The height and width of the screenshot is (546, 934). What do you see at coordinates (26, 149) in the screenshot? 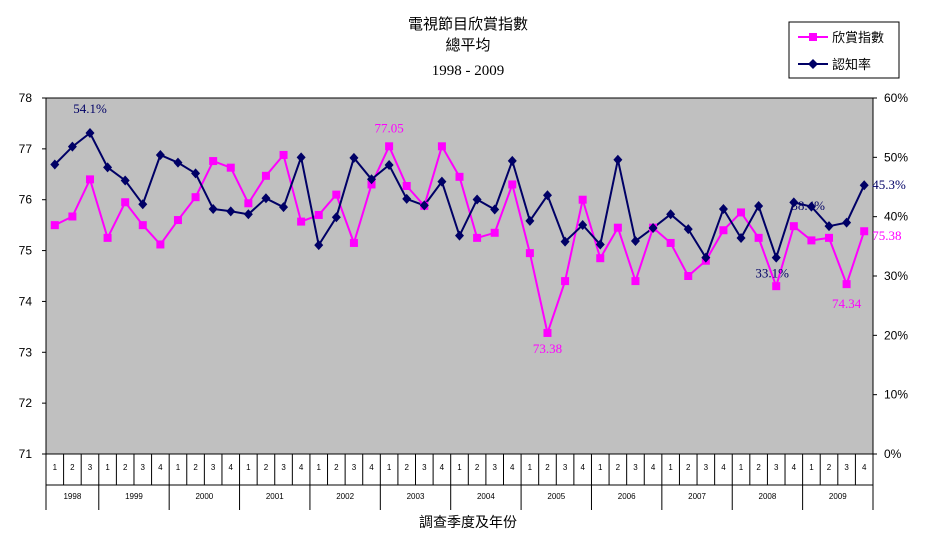
I see `y-tick-label: 77` at bounding box center [26, 149].